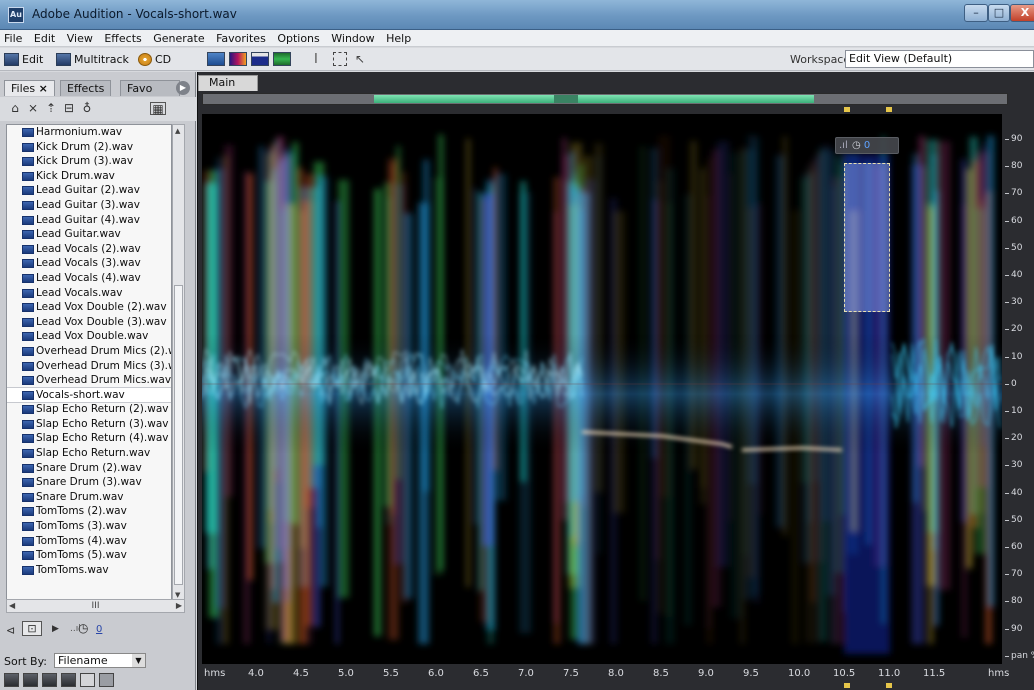 The width and height of the screenshot is (1034, 690). I want to click on marquee-tool-icon, so click(340, 59).